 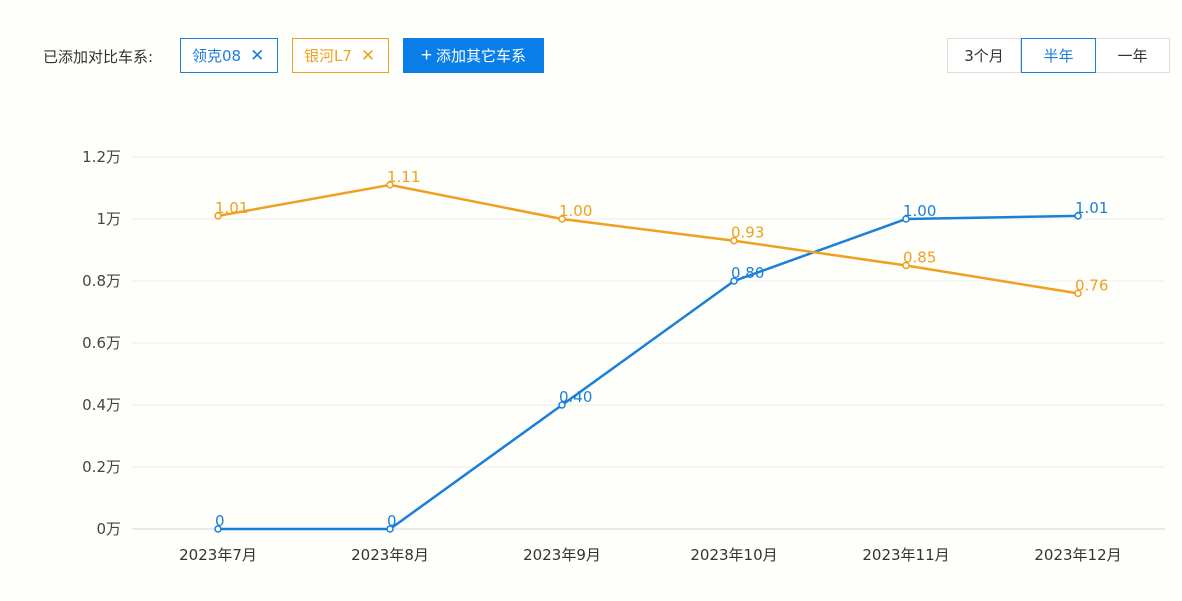 What do you see at coordinates (1091, 285) in the screenshot?
I see `data-label: 0.76` at bounding box center [1091, 285].